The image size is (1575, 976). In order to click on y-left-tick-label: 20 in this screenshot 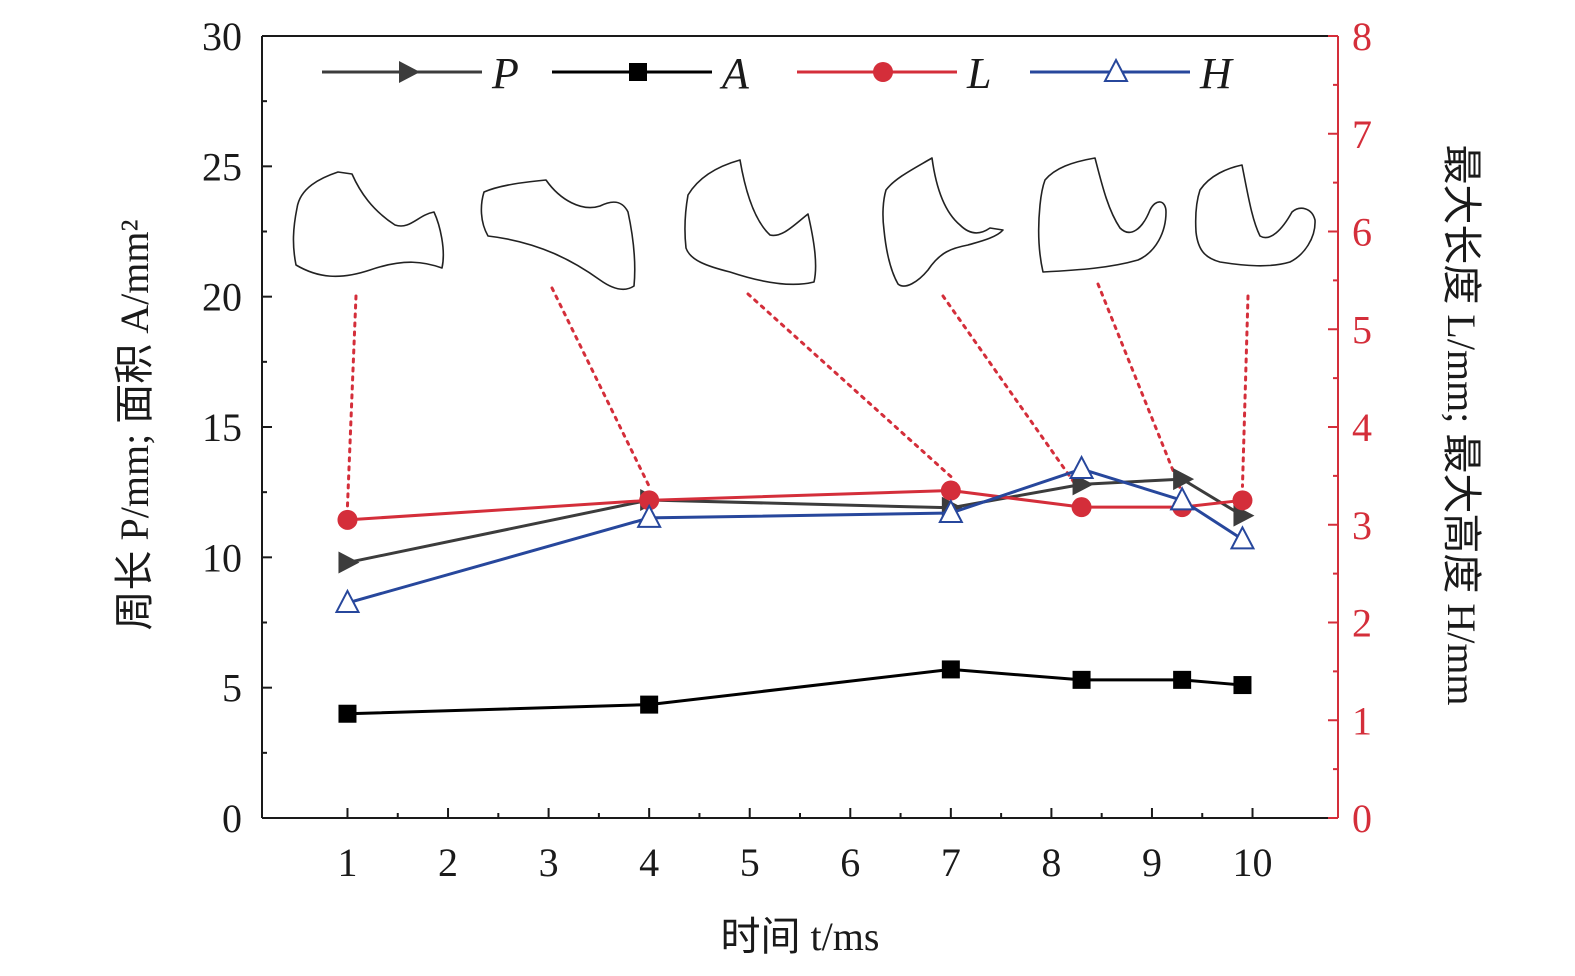, I will do `click(222, 297)`.